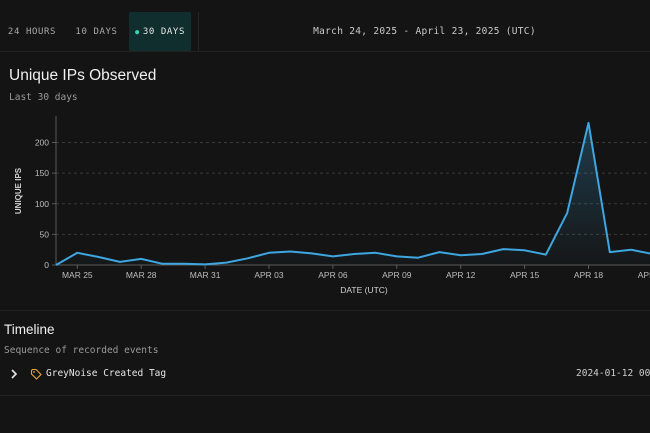 Image resolution: width=650 pixels, height=433 pixels. What do you see at coordinates (613, 373) in the screenshot?
I see `event-date: 2024-01-12 00:` at bounding box center [613, 373].